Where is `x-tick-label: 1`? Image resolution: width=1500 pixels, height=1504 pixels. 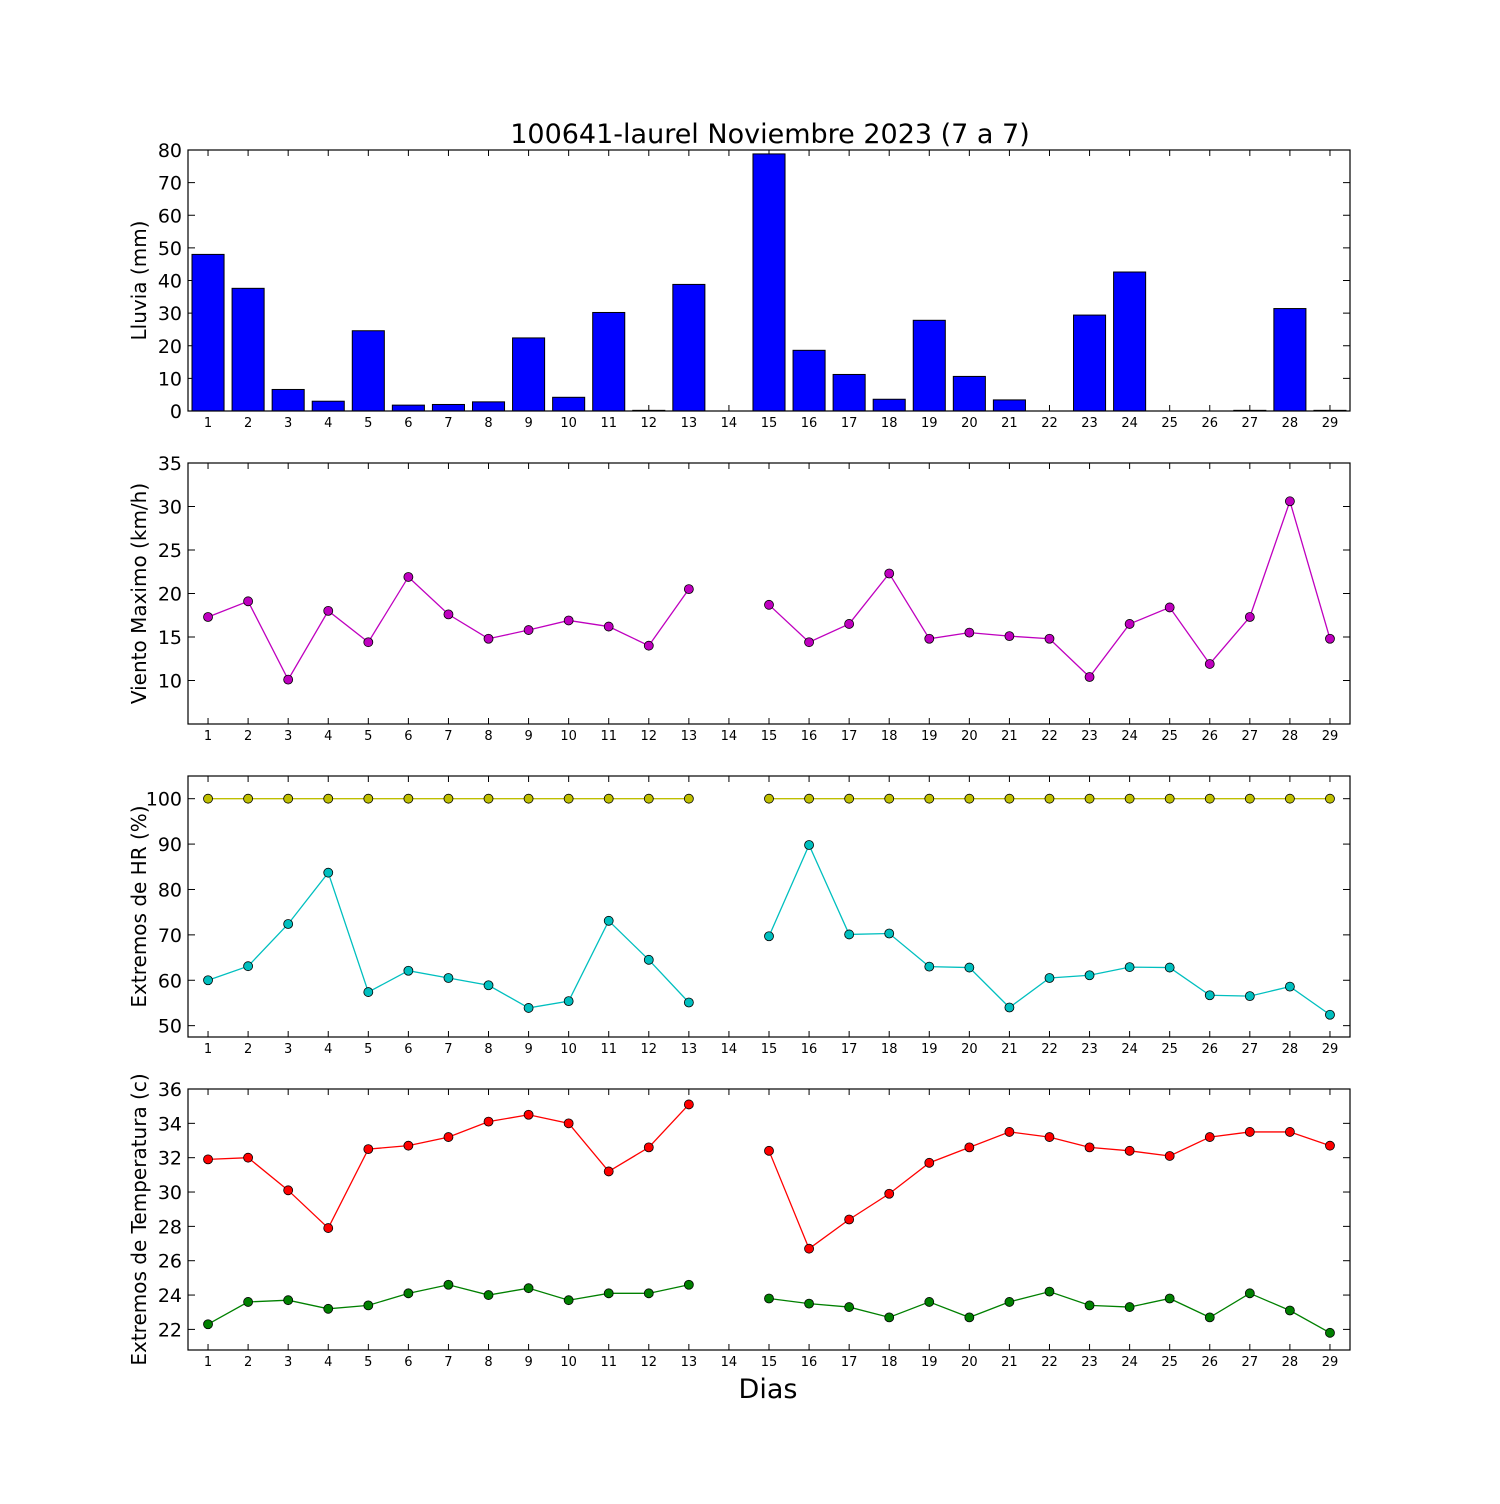 x-tick-label: 1 is located at coordinates (208, 1049).